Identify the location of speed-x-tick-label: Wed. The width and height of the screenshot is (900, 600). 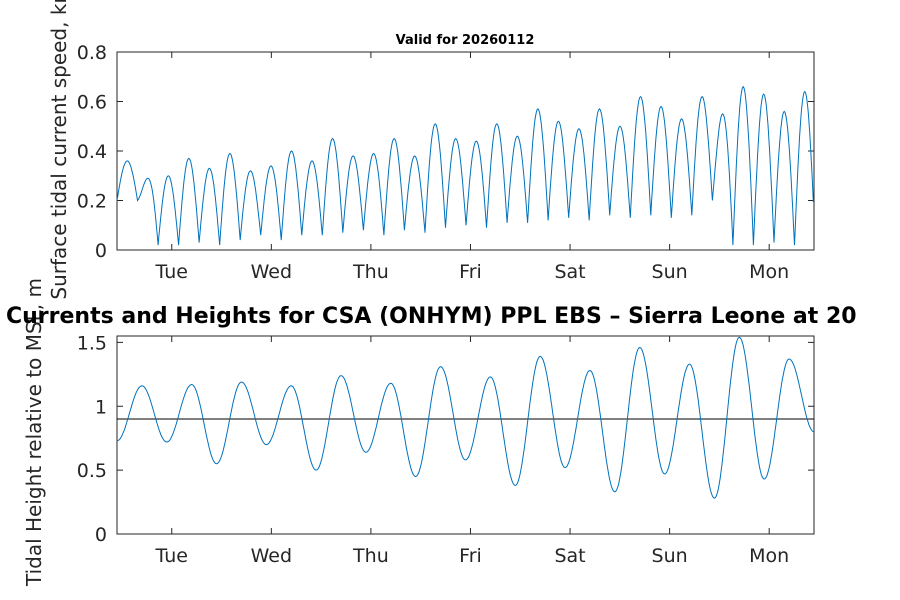
(271, 272).